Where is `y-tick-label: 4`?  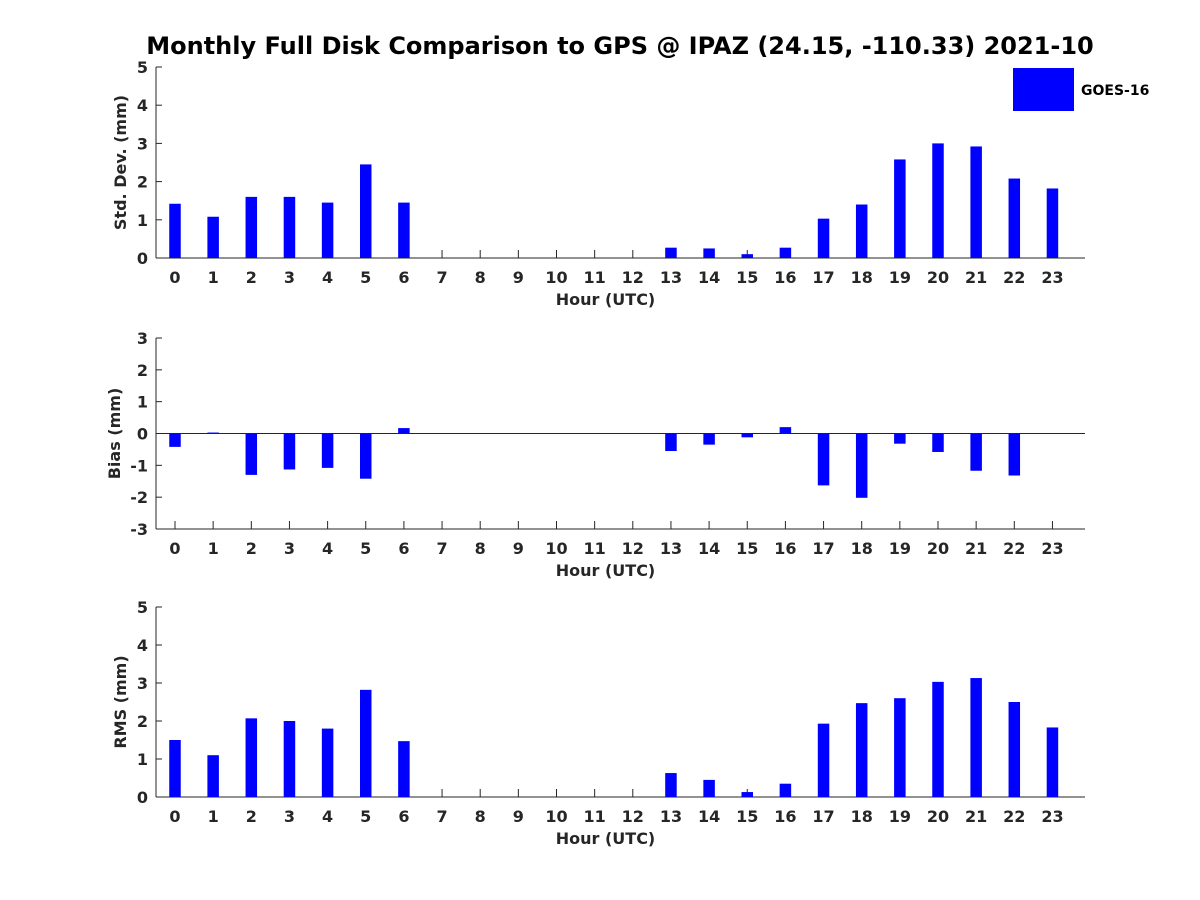 y-tick-label: 4 is located at coordinates (142, 105).